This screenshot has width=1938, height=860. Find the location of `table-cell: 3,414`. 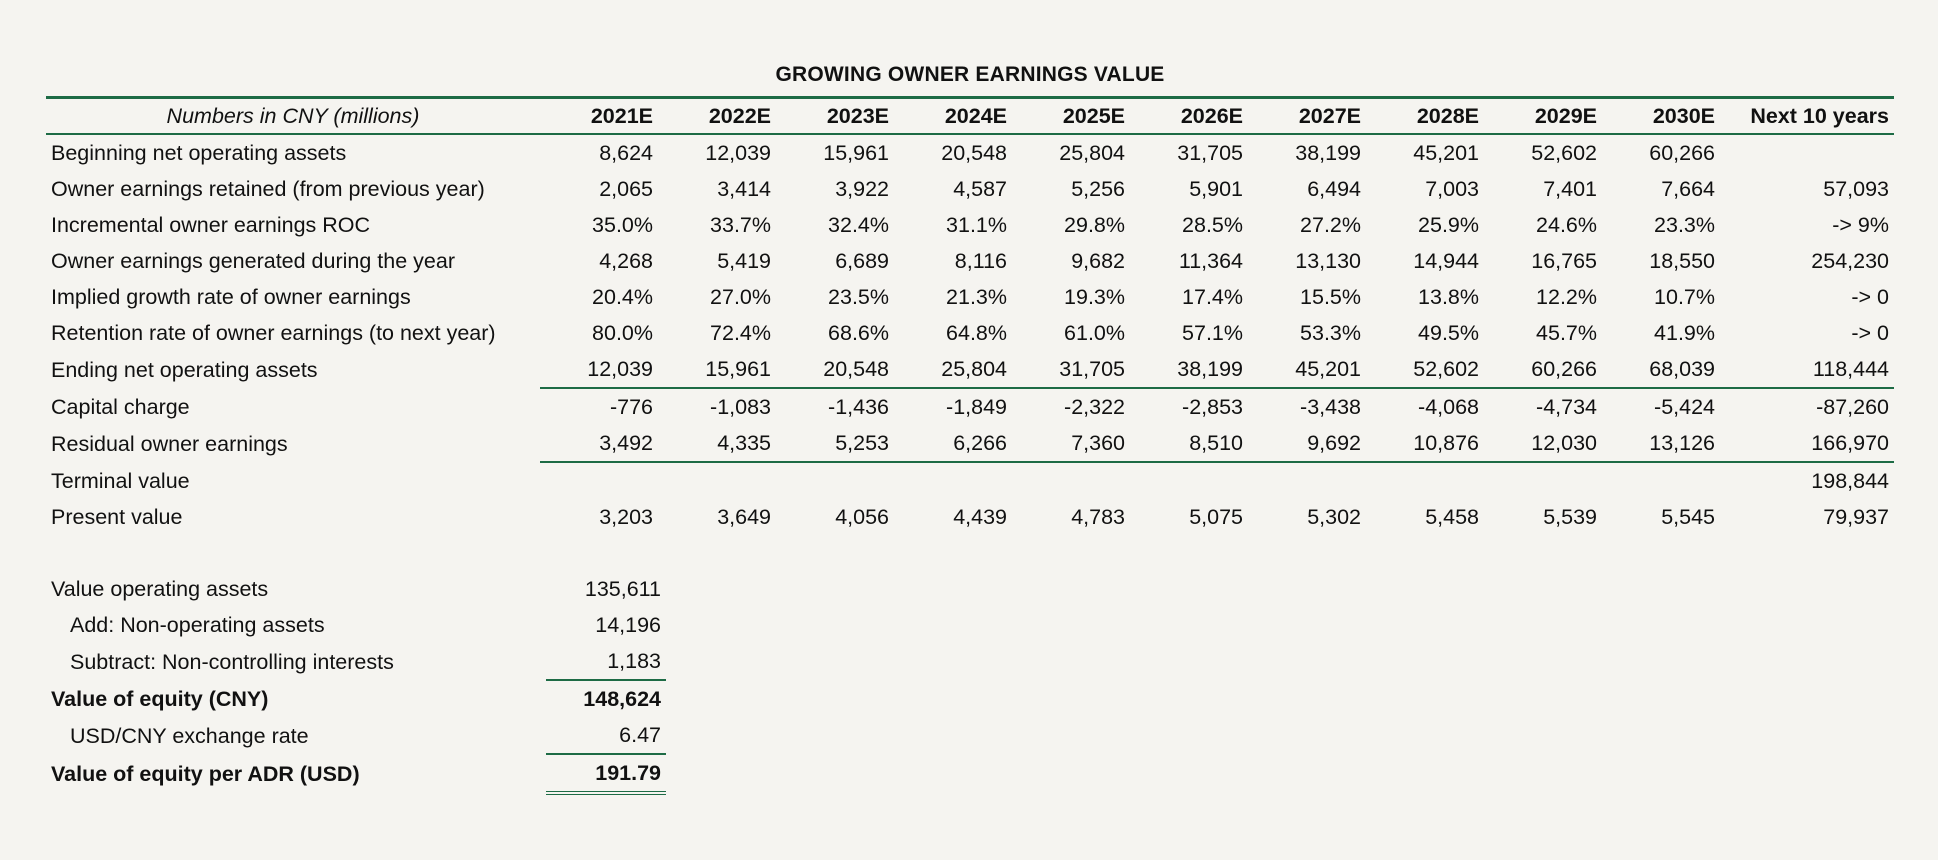

table-cell: 3,414 is located at coordinates (744, 189).